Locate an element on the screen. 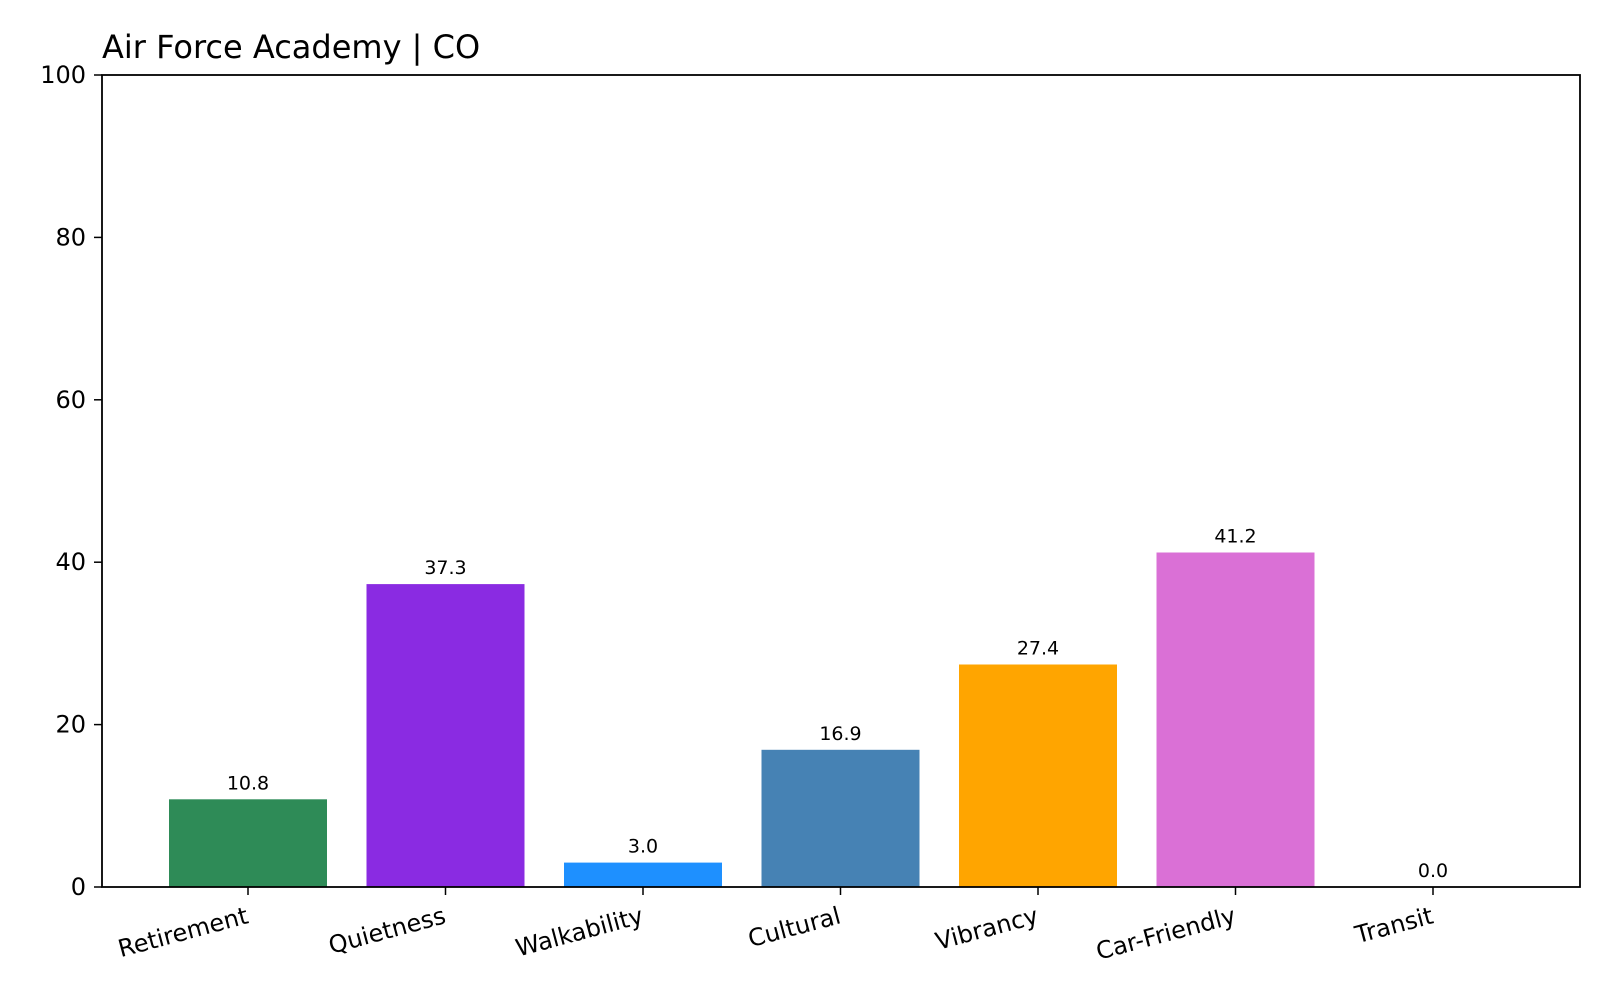 The width and height of the screenshot is (1600, 1000). y-axis: 0 20 40 60 80 100 is located at coordinates (71, 481).